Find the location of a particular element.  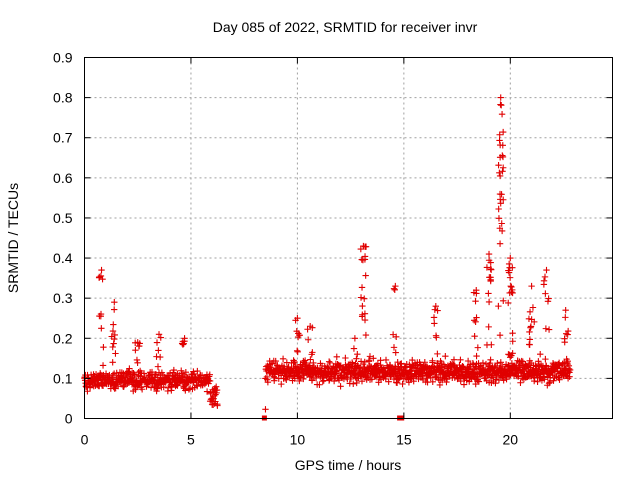

y-tick-label: 0.2 is located at coordinates (63, 338).